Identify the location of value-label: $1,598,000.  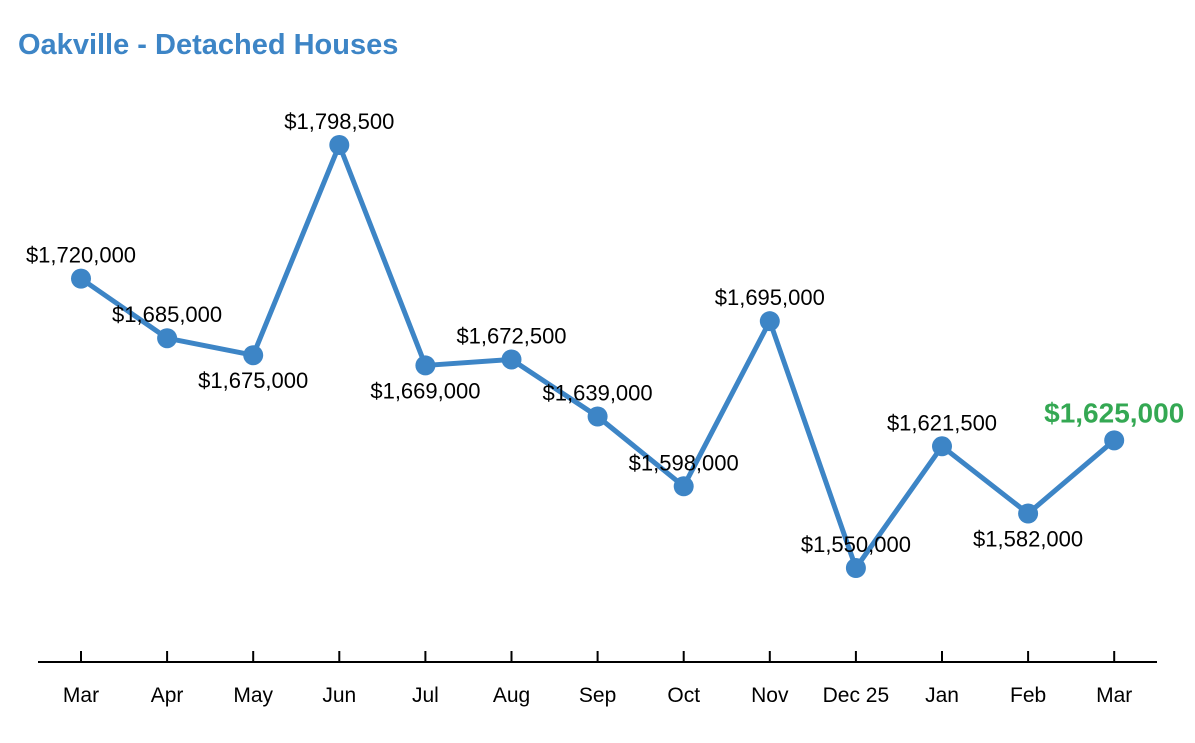
(684, 462).